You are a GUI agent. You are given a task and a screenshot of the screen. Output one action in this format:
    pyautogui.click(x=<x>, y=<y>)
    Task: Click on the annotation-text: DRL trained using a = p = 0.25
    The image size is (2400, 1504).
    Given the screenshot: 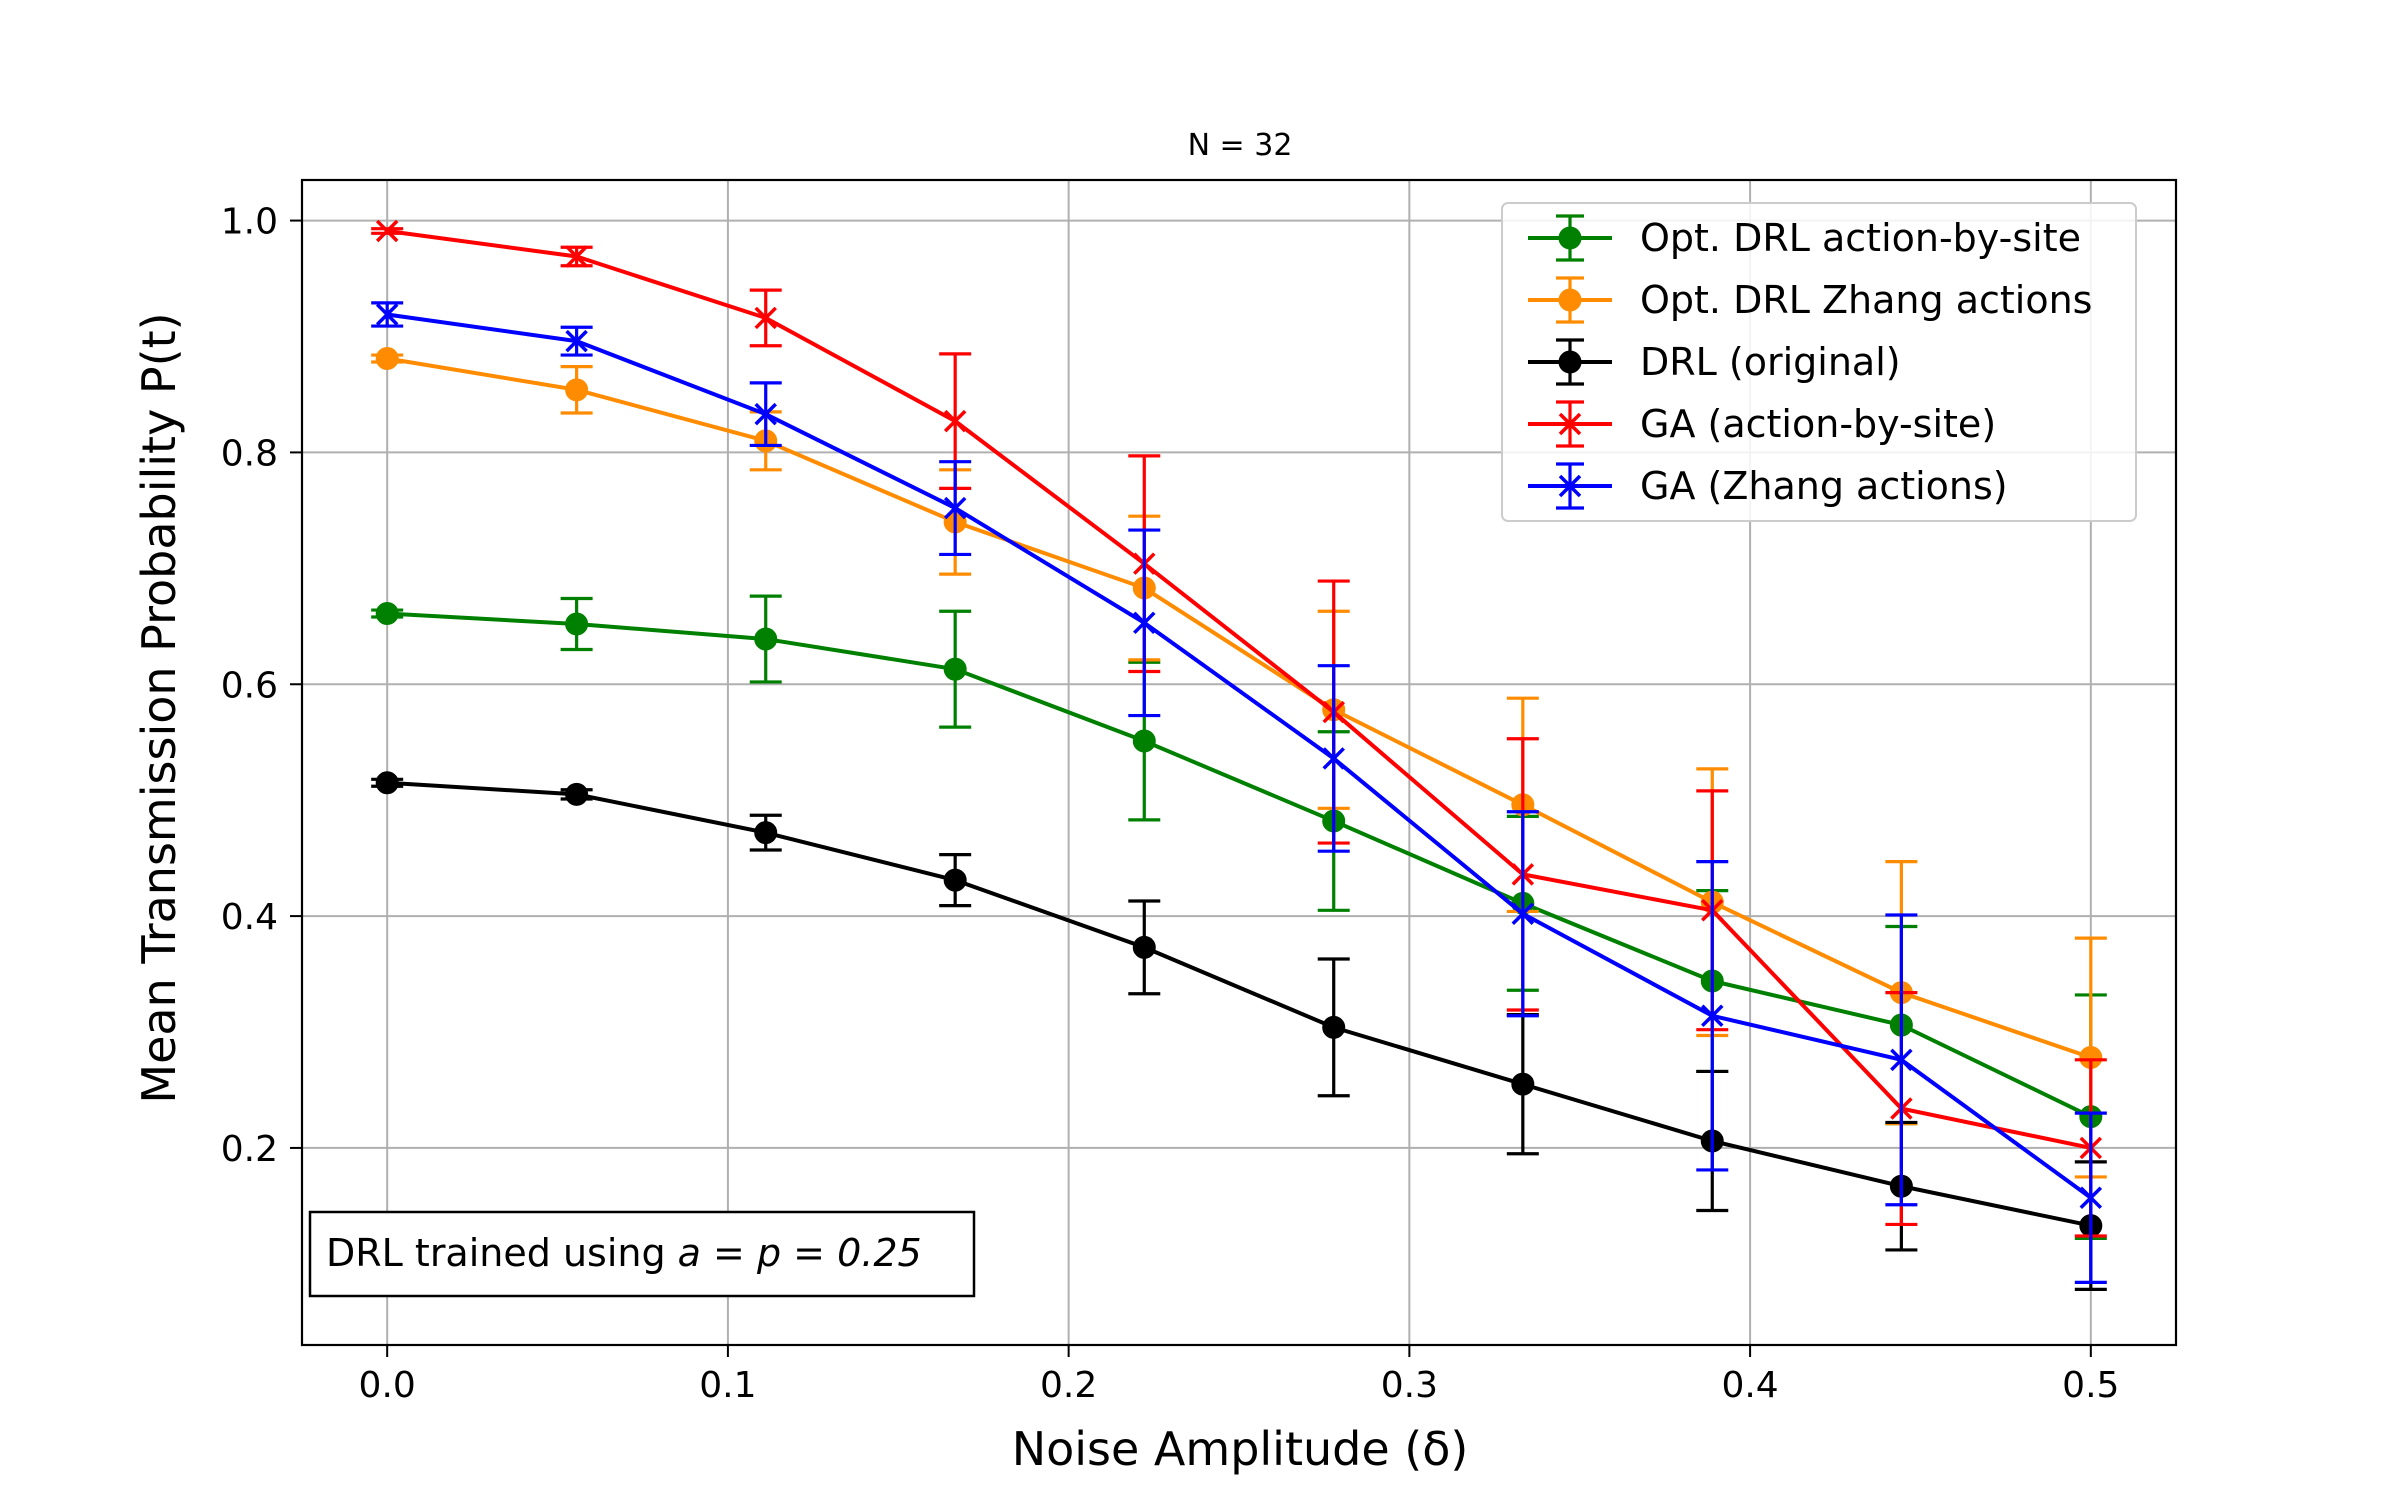 What is the action you would take?
    pyautogui.click(x=624, y=1253)
    